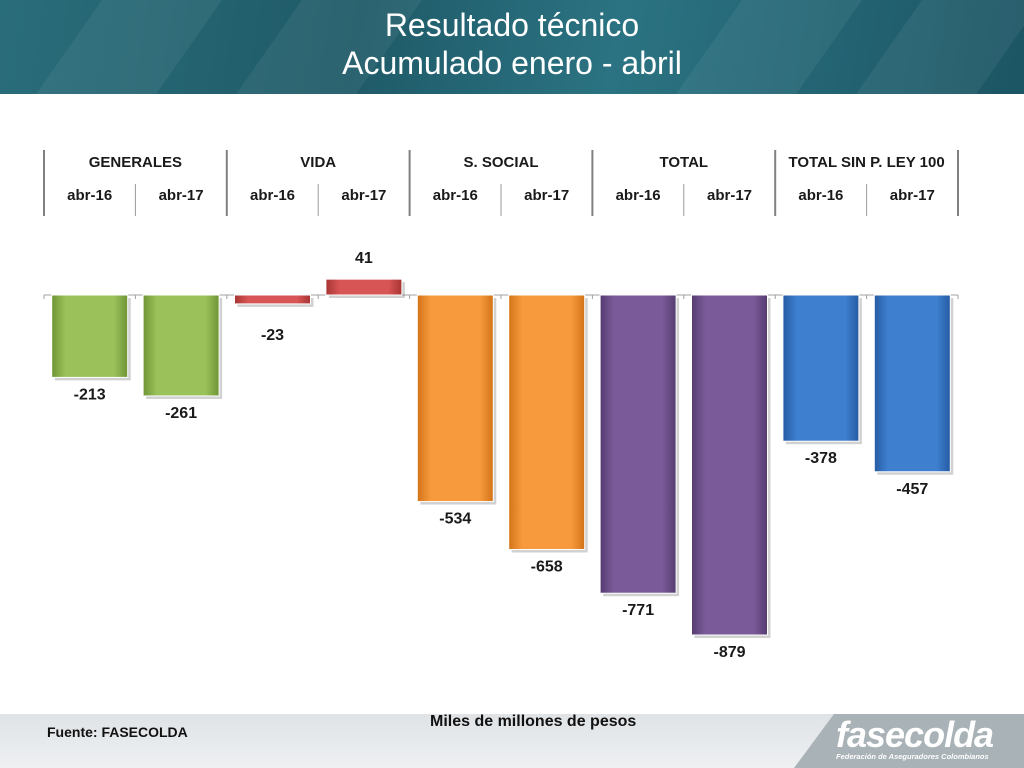  What do you see at coordinates (638, 610) in the screenshot?
I see `data-label: -771` at bounding box center [638, 610].